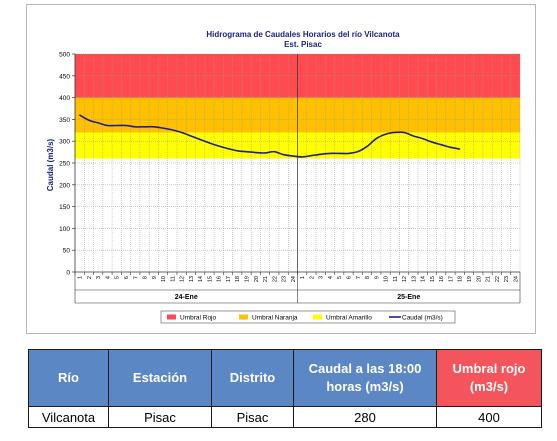  Describe the element at coordinates (68, 273) in the screenshot. I see `y-tick-label-0: 0` at that location.